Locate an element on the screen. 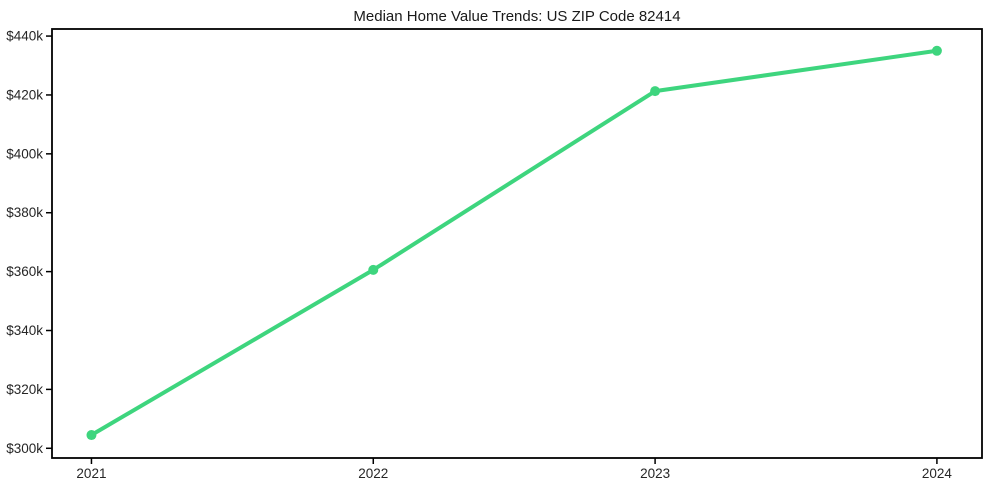 The height and width of the screenshot is (490, 990). y-tick-label: $320k is located at coordinates (24, 389).